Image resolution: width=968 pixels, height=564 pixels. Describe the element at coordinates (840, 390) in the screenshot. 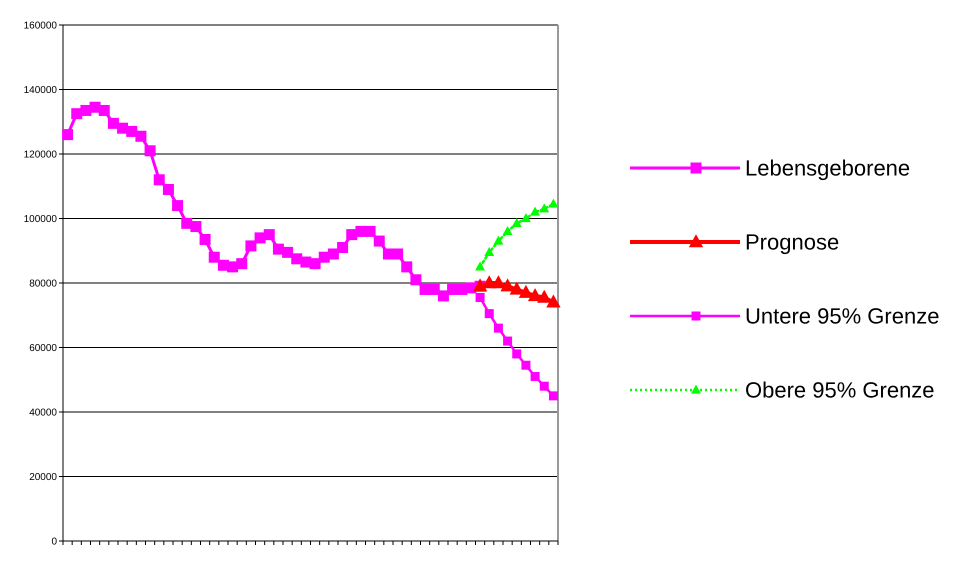

I see `legend-label: Obere 95% Grenze` at that location.